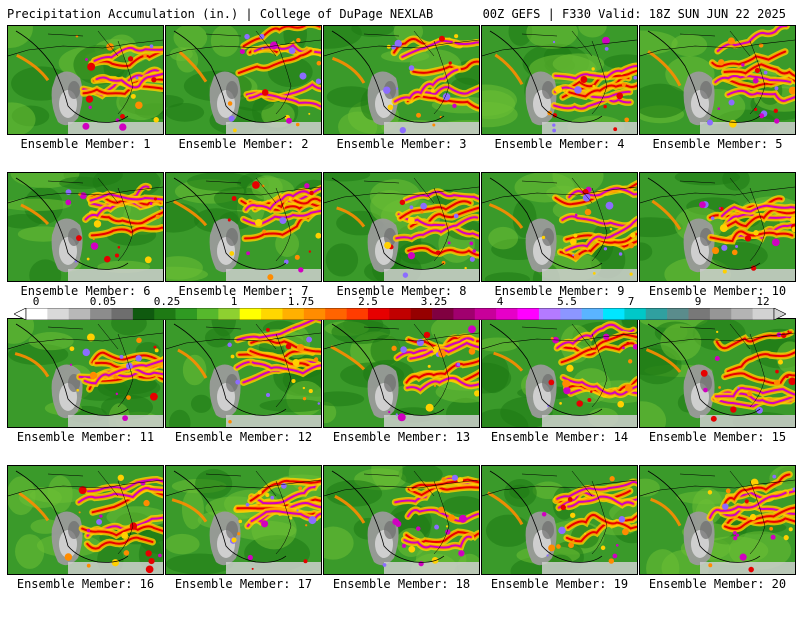 Image resolution: width=800 pixels, height=618 pixels. I want to click on ensemble-member-label: Ensemble Member: 1, so click(85, 144).